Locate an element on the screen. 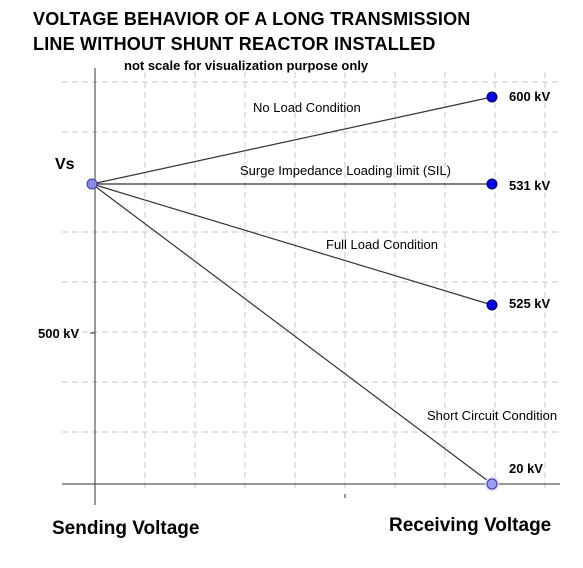  no-load-voltage-label: 600 kV is located at coordinates (530, 96).